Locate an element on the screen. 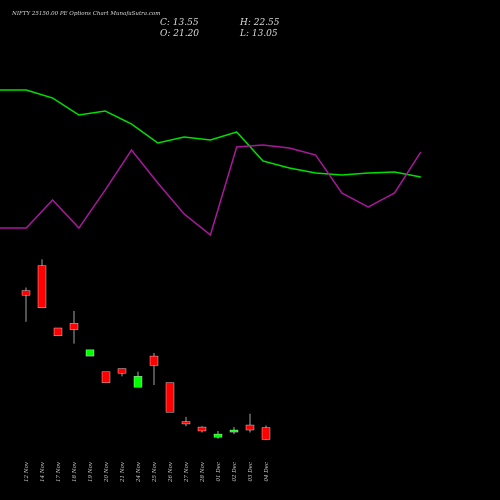 This screenshot has width=500, height=500. x-tick-label: 28 Nov is located at coordinates (203, 472).